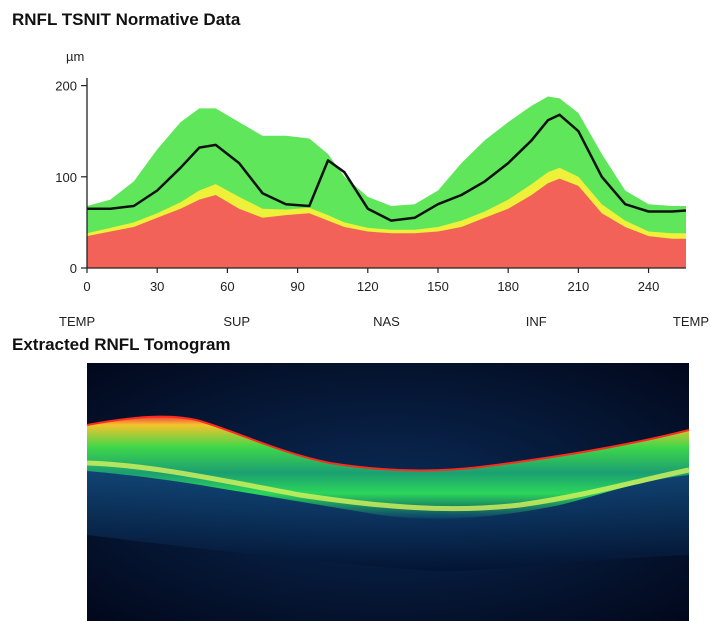 The height and width of the screenshot is (621, 711). What do you see at coordinates (121, 344) in the screenshot?
I see `tomogram-title: Extracted RNFL Tomogram` at bounding box center [121, 344].